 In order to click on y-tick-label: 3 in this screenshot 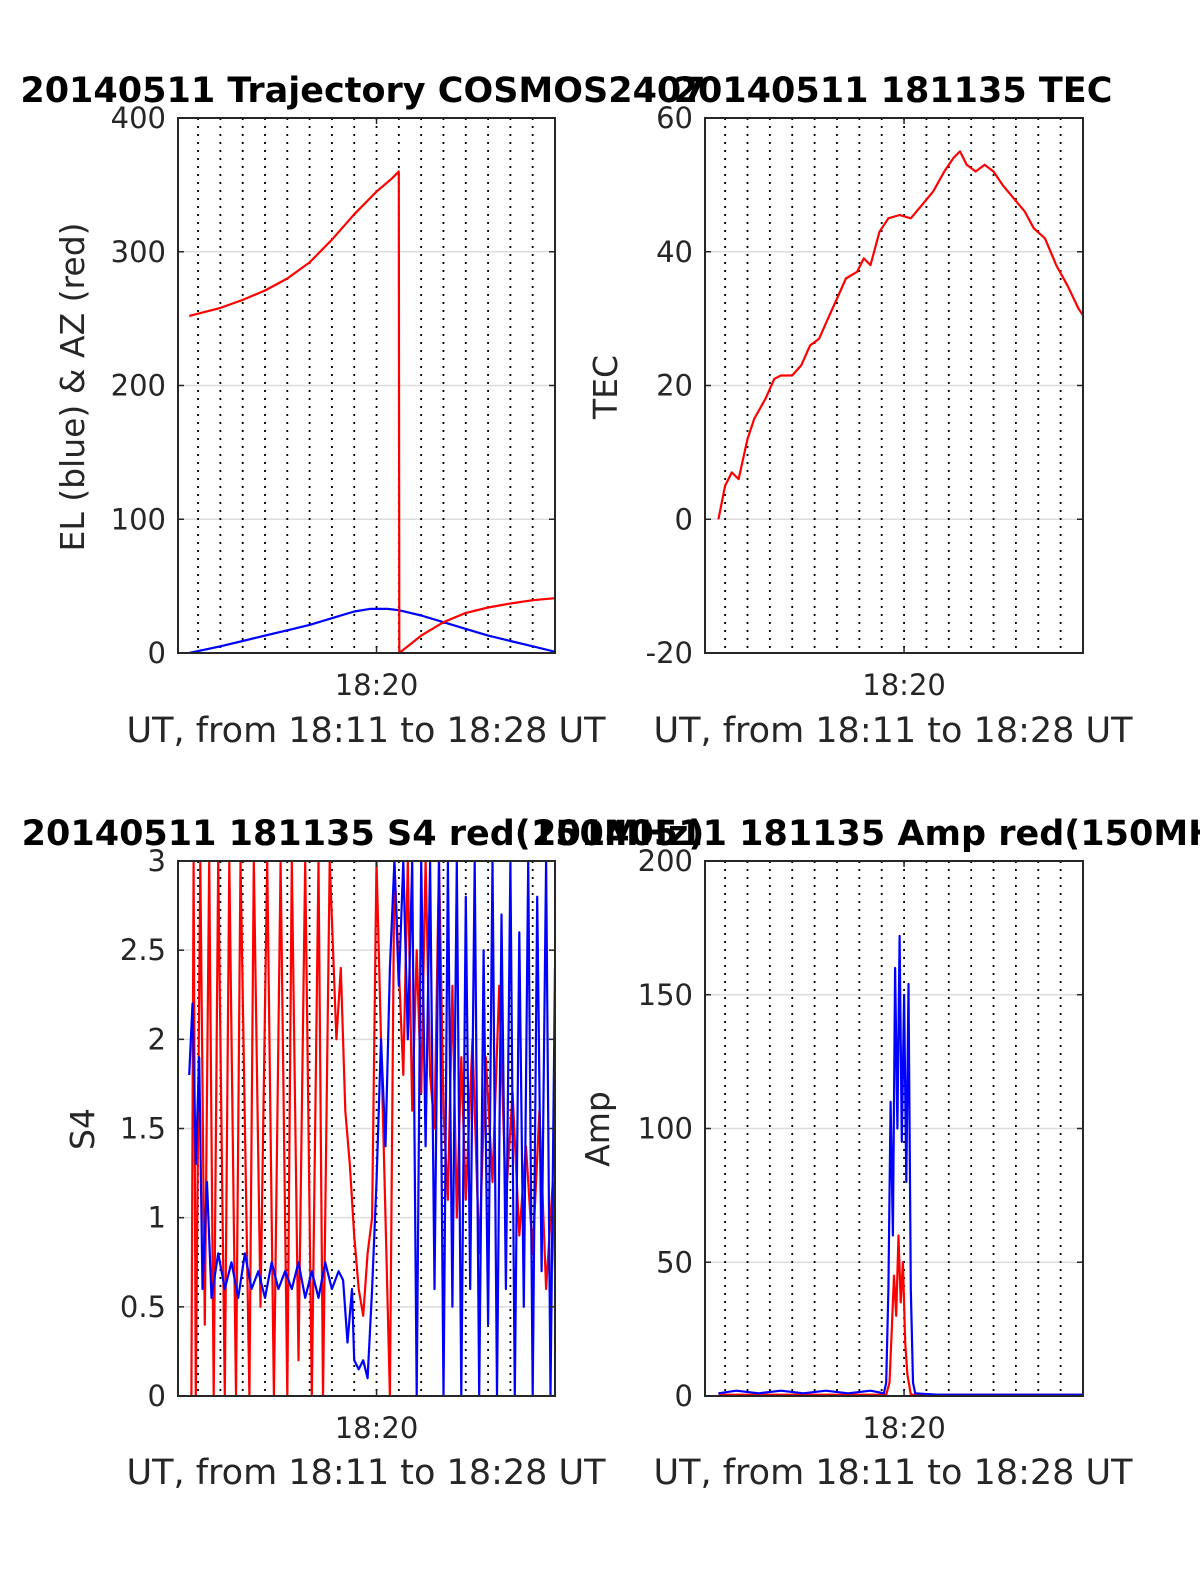, I will do `click(157, 861)`.